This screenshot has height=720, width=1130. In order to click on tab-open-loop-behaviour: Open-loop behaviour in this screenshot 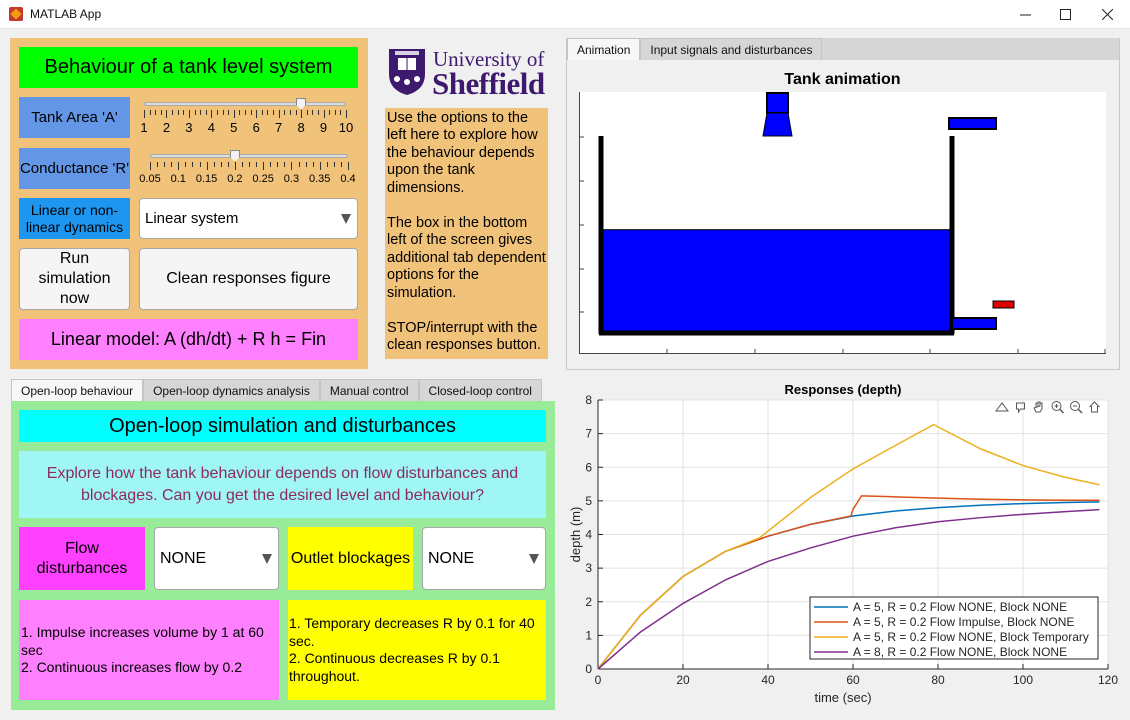, I will do `click(77, 390)`.